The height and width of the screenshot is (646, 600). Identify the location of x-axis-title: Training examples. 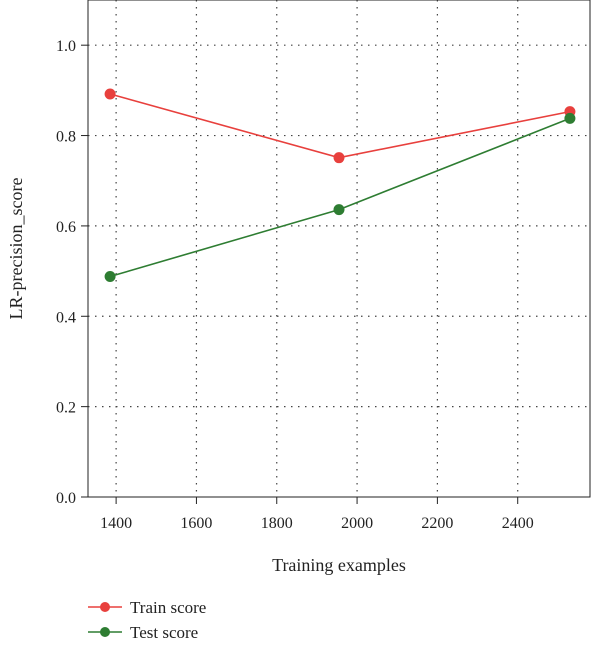
(339, 565).